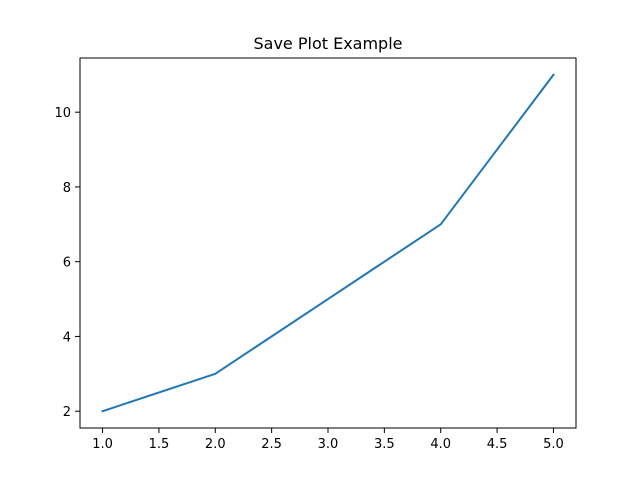  I want to click on y-tick-label: 8, so click(67, 188).